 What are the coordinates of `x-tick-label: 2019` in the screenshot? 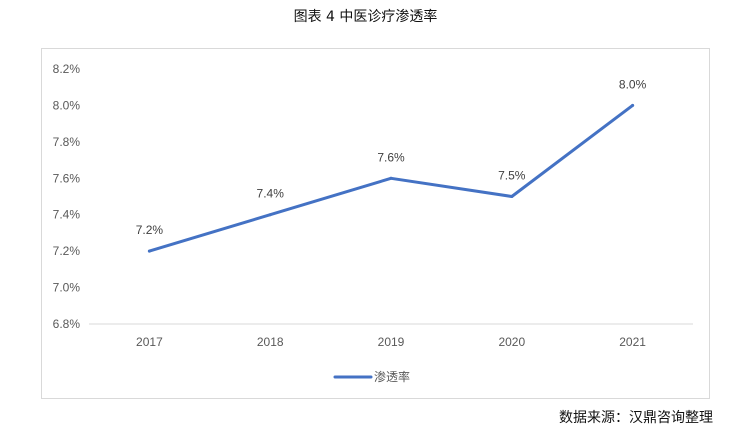 It's located at (391, 342).